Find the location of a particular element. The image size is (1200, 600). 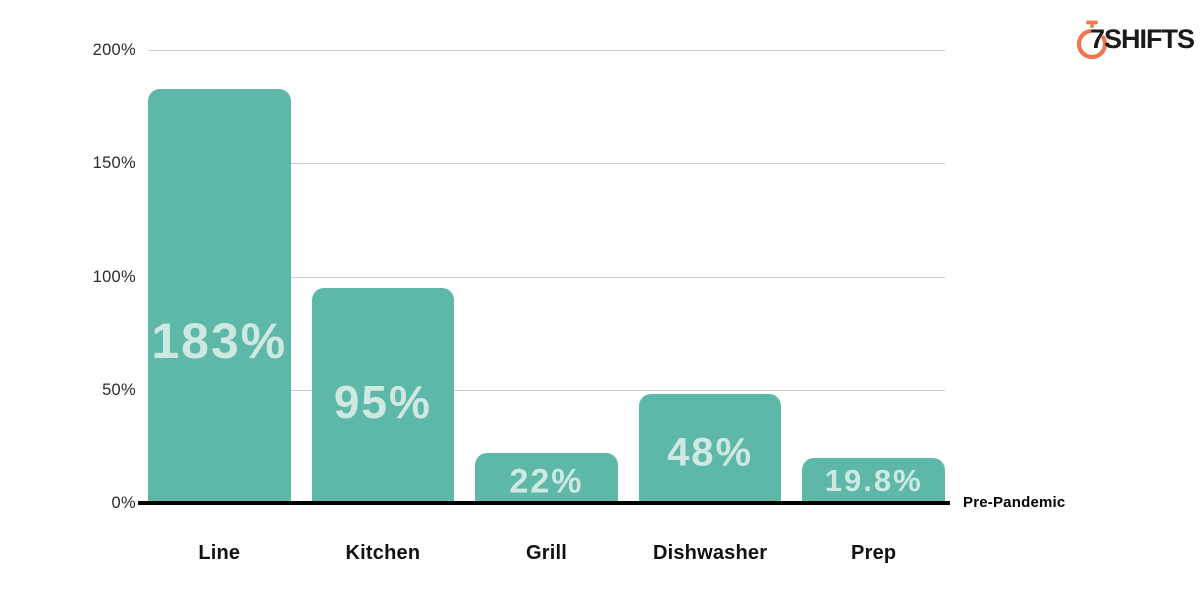

bar-value-label-dishwasher: 48% is located at coordinates (710, 452).